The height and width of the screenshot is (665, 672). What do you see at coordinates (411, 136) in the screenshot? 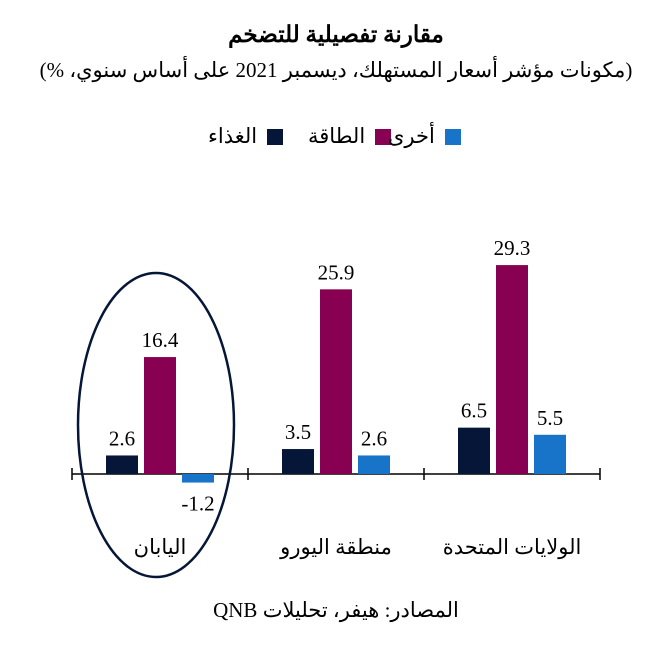
I see `legend-label-other: أخرى` at bounding box center [411, 136].